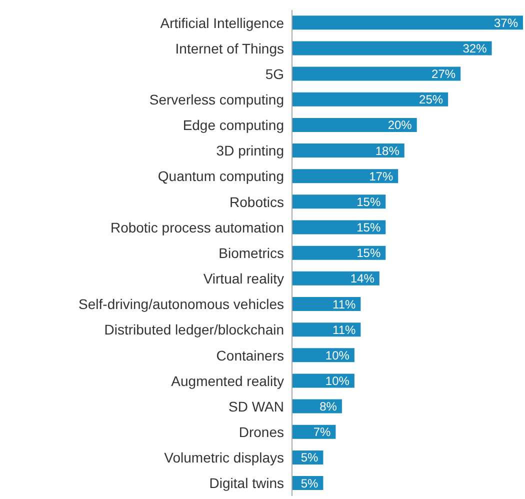  I want to click on y-tick-label: Serverless computing, so click(216, 99).